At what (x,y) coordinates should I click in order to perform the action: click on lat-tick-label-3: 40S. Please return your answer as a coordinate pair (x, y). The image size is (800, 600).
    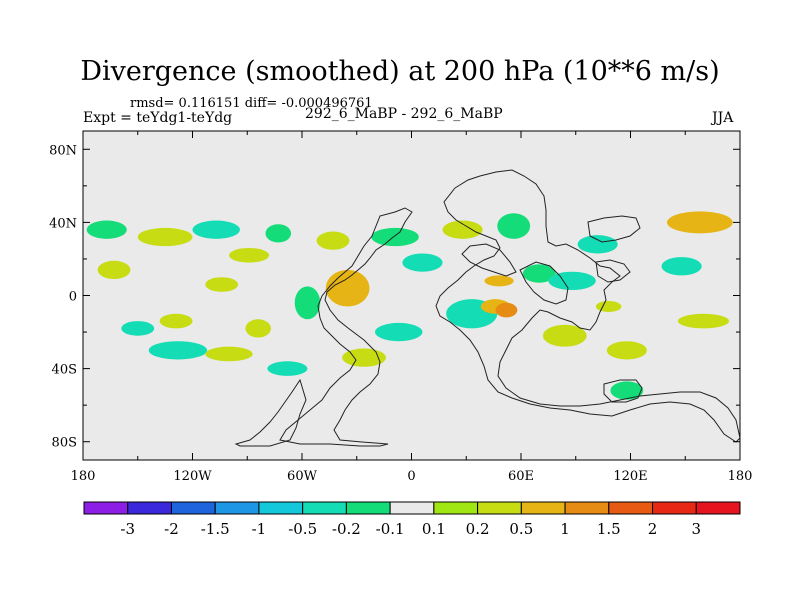
    Looking at the image, I should click on (64, 370).